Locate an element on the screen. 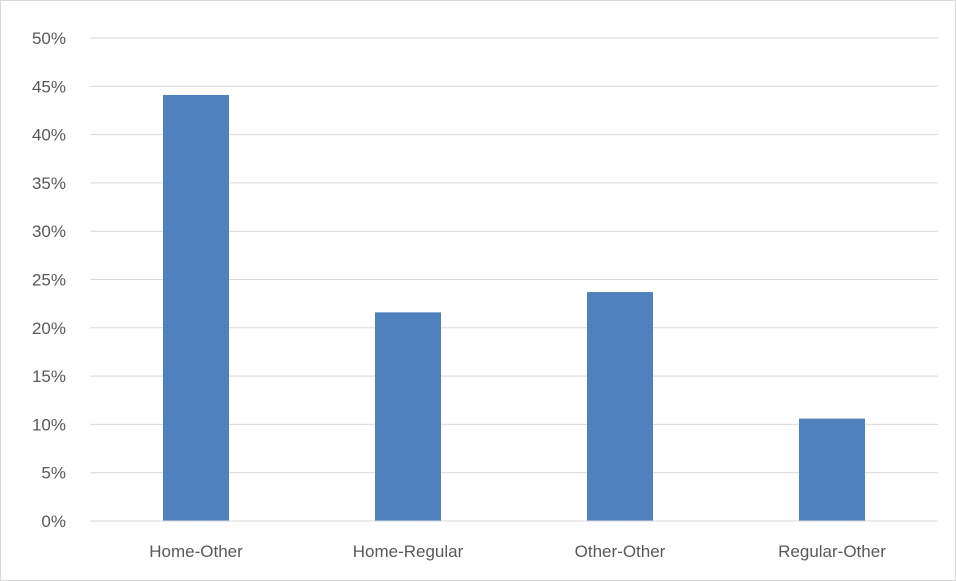  y-tick-label: 30% is located at coordinates (49, 231).